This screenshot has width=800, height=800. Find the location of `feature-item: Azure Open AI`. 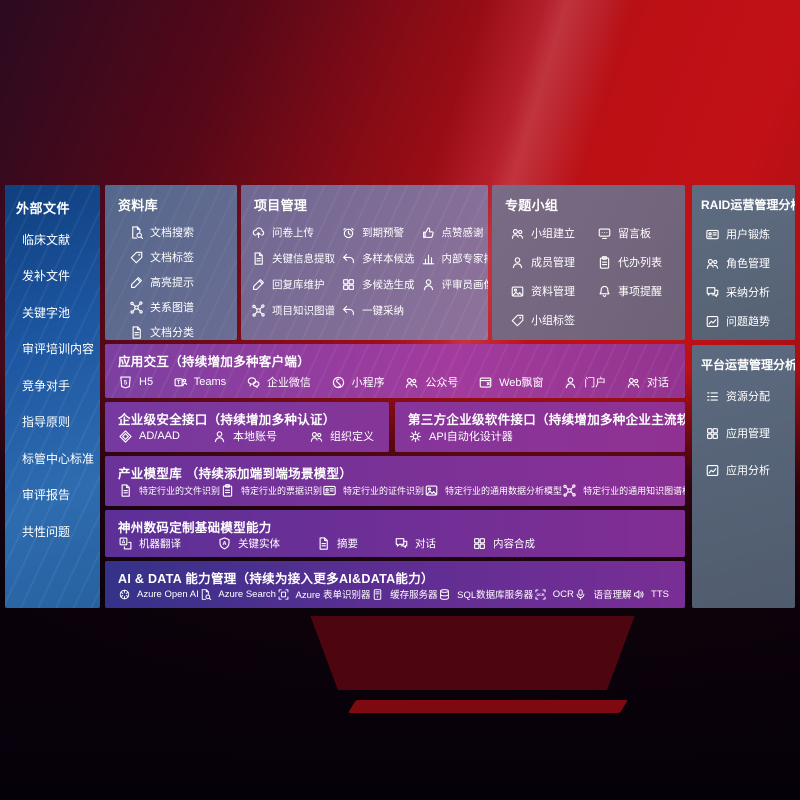

feature-item: Azure Open AI is located at coordinates (158, 594).